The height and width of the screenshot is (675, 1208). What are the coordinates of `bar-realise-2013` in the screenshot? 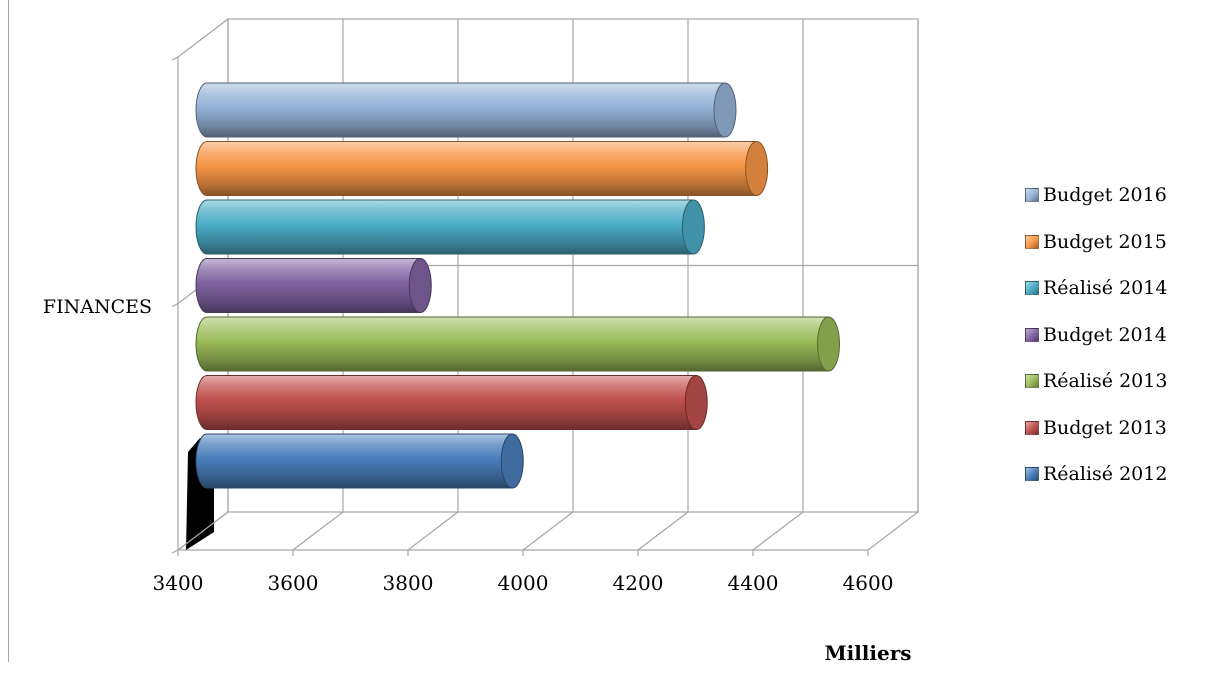 It's located at (517, 344).